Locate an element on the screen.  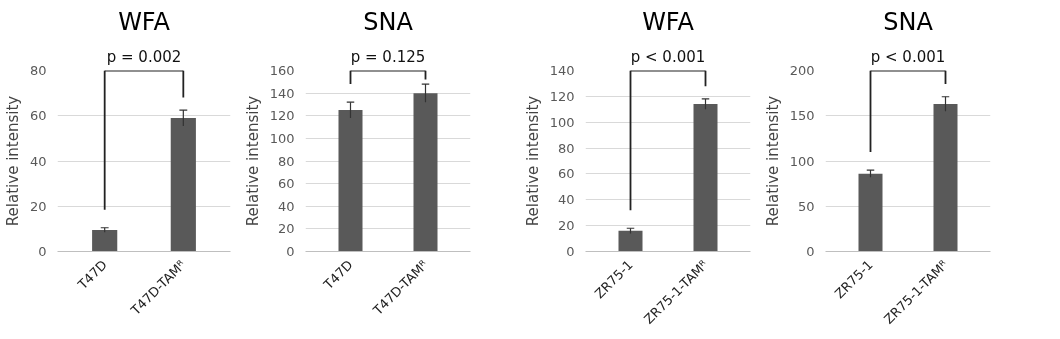
text: p = 0.125 is located at coordinates (388, 56).